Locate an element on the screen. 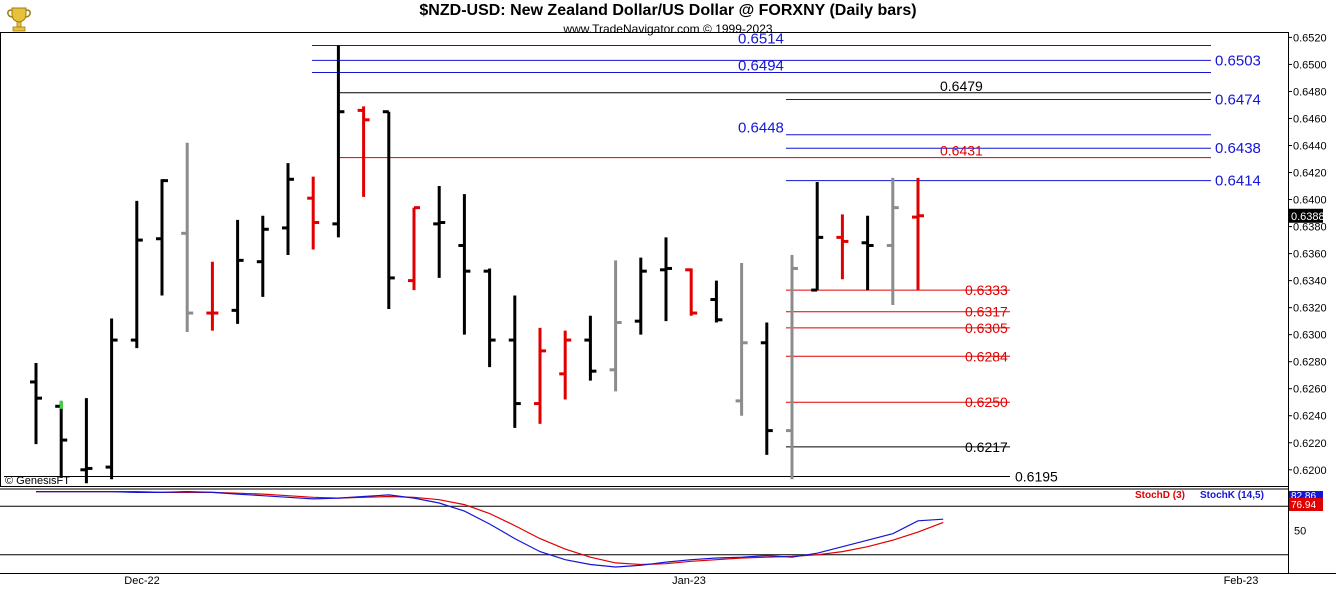  price-tick-label: 0.6200 is located at coordinates (1310, 471).